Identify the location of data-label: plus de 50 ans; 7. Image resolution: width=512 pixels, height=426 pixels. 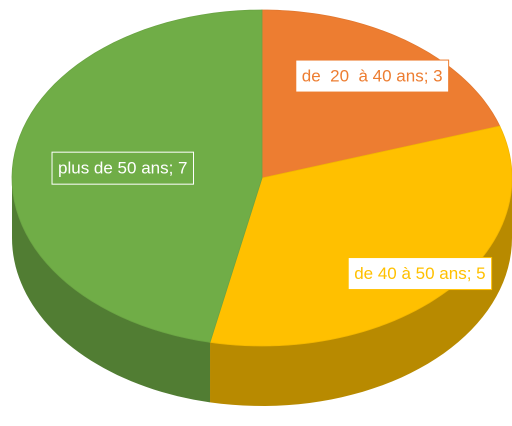
(123, 168).